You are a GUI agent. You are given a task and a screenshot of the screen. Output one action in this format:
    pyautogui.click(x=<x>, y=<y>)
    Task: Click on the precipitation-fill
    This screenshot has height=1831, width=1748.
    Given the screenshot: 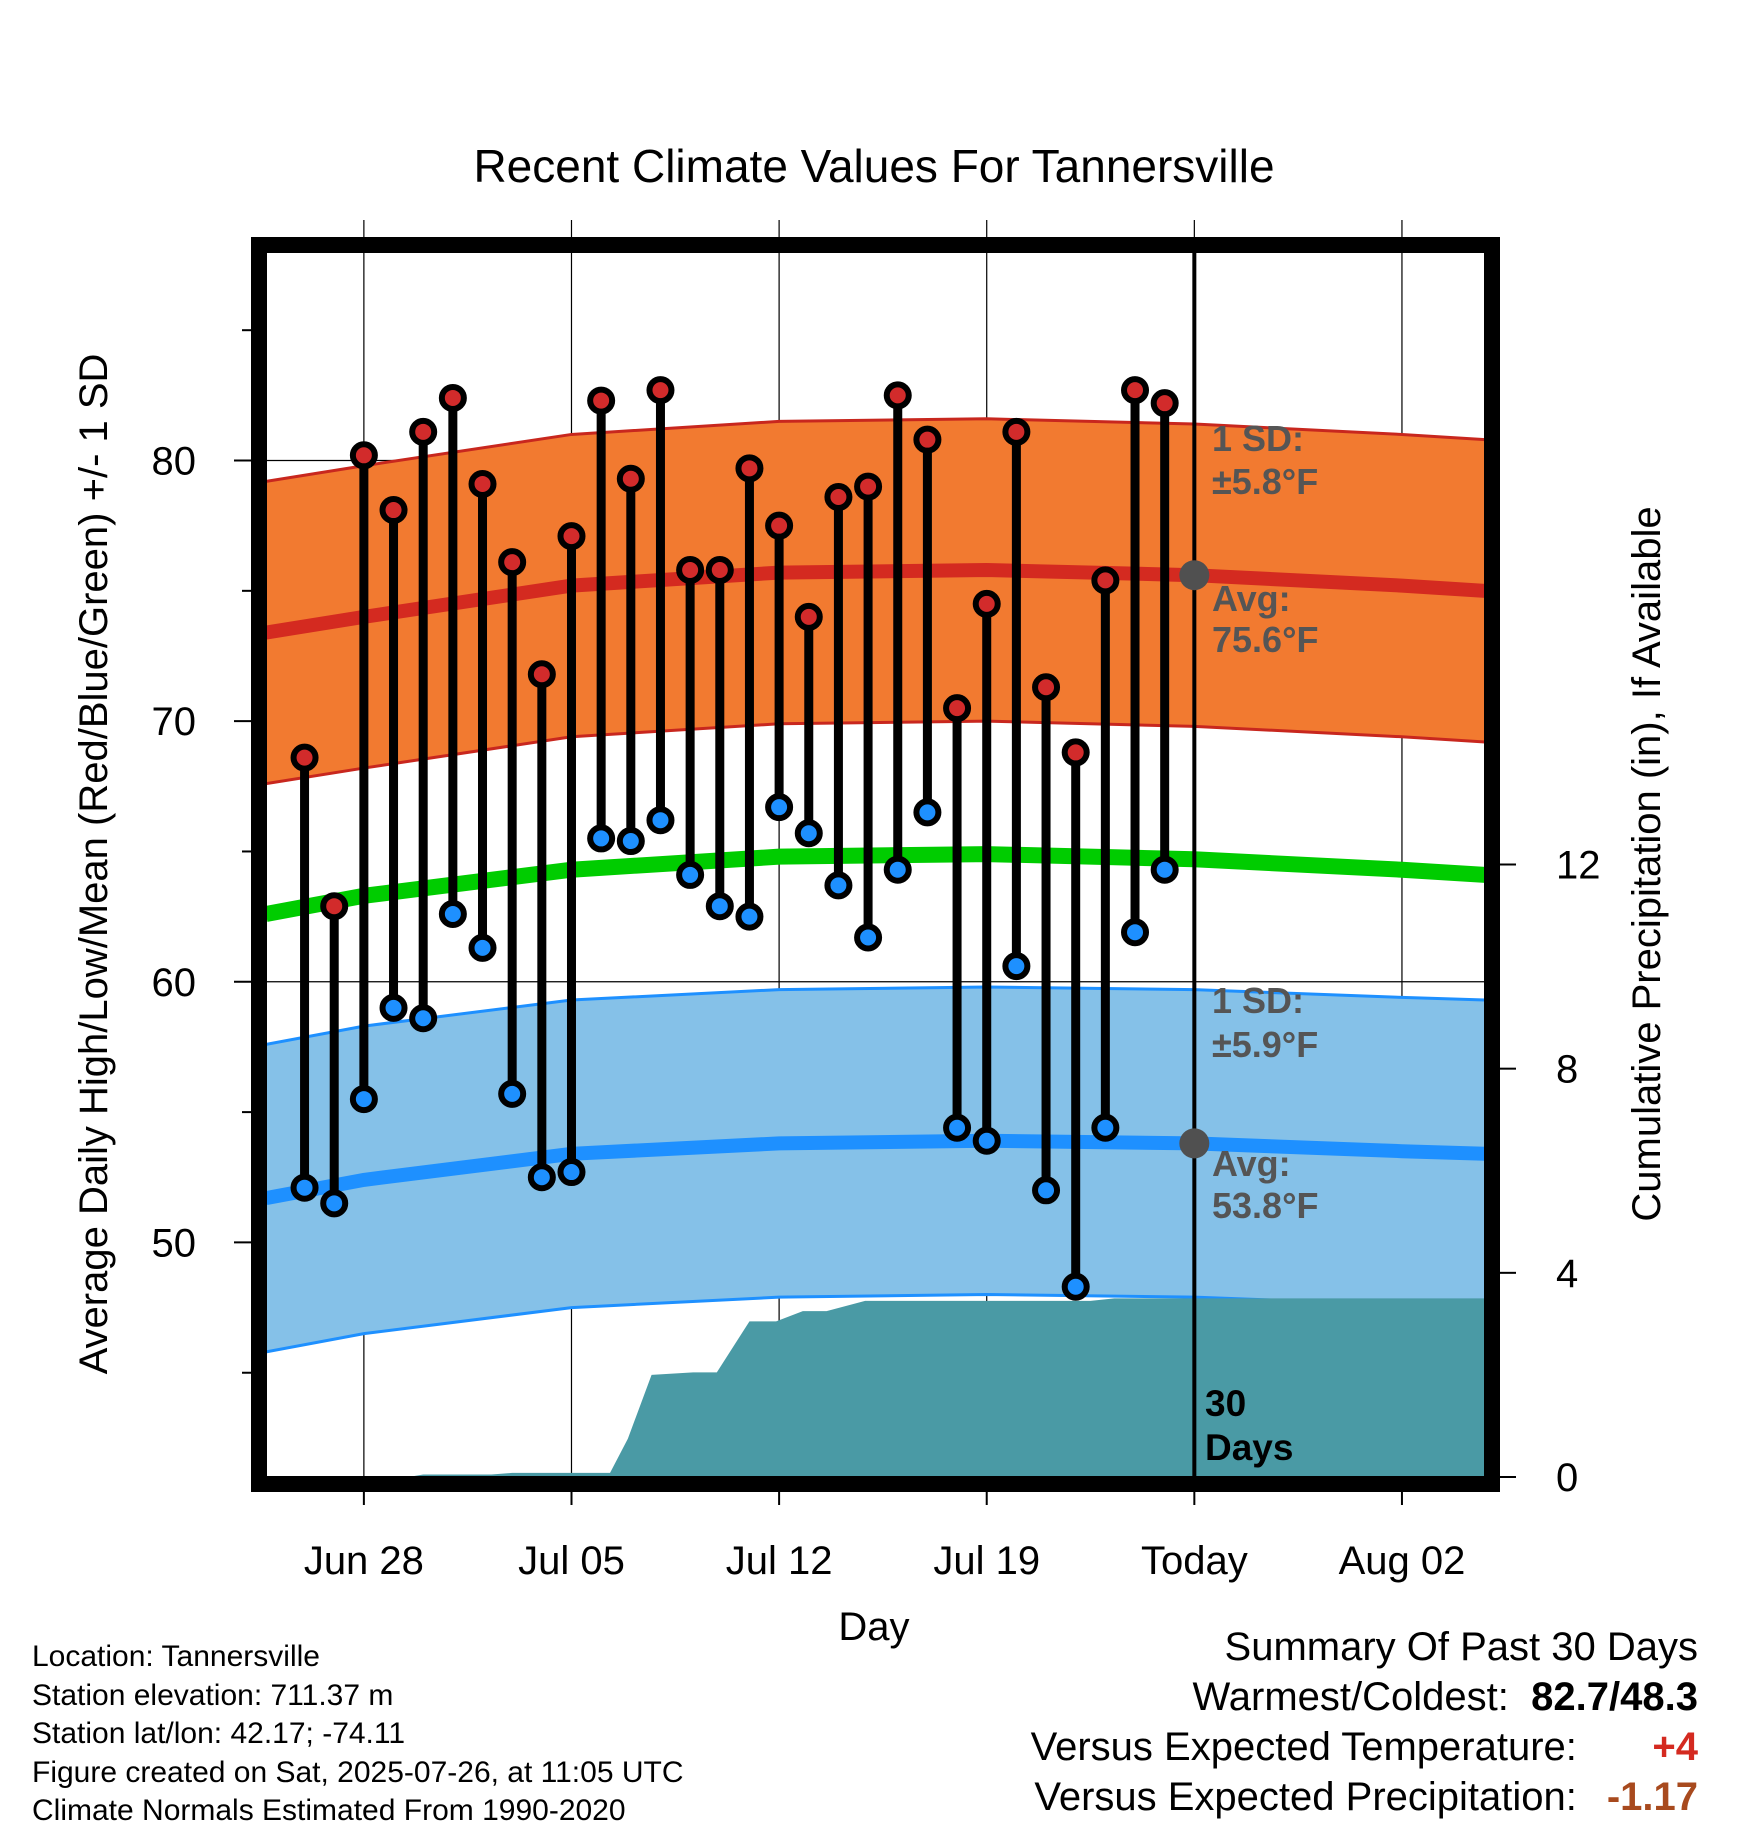 What is the action you would take?
    pyautogui.click(x=875, y=1387)
    